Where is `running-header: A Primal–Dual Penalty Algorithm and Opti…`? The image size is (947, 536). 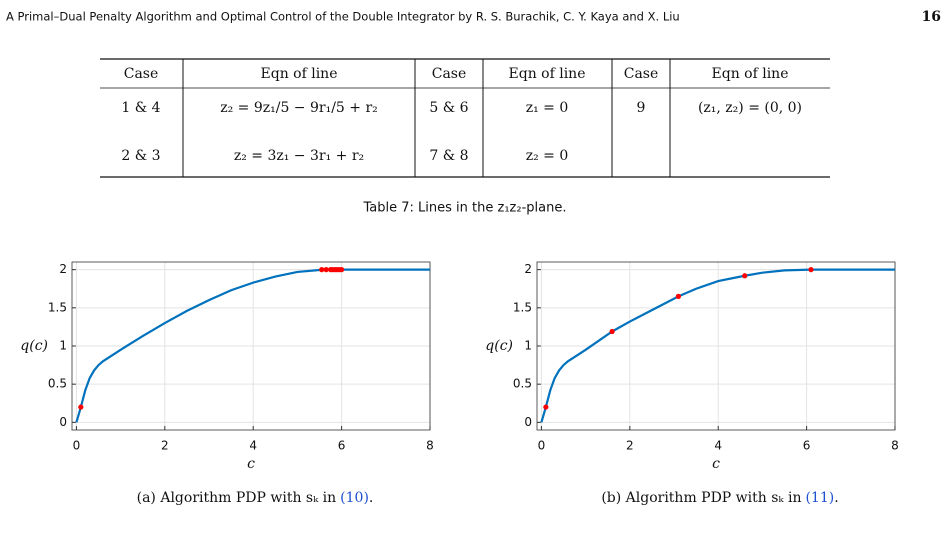 running-header: A Primal–Dual Penalty Algorithm and Opti… is located at coordinates (343, 17).